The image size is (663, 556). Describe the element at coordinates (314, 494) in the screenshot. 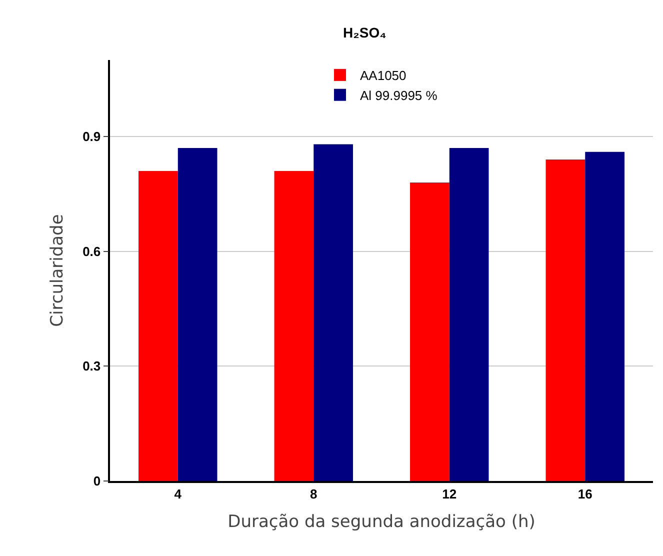

I see `x-tick-label: 8` at that location.